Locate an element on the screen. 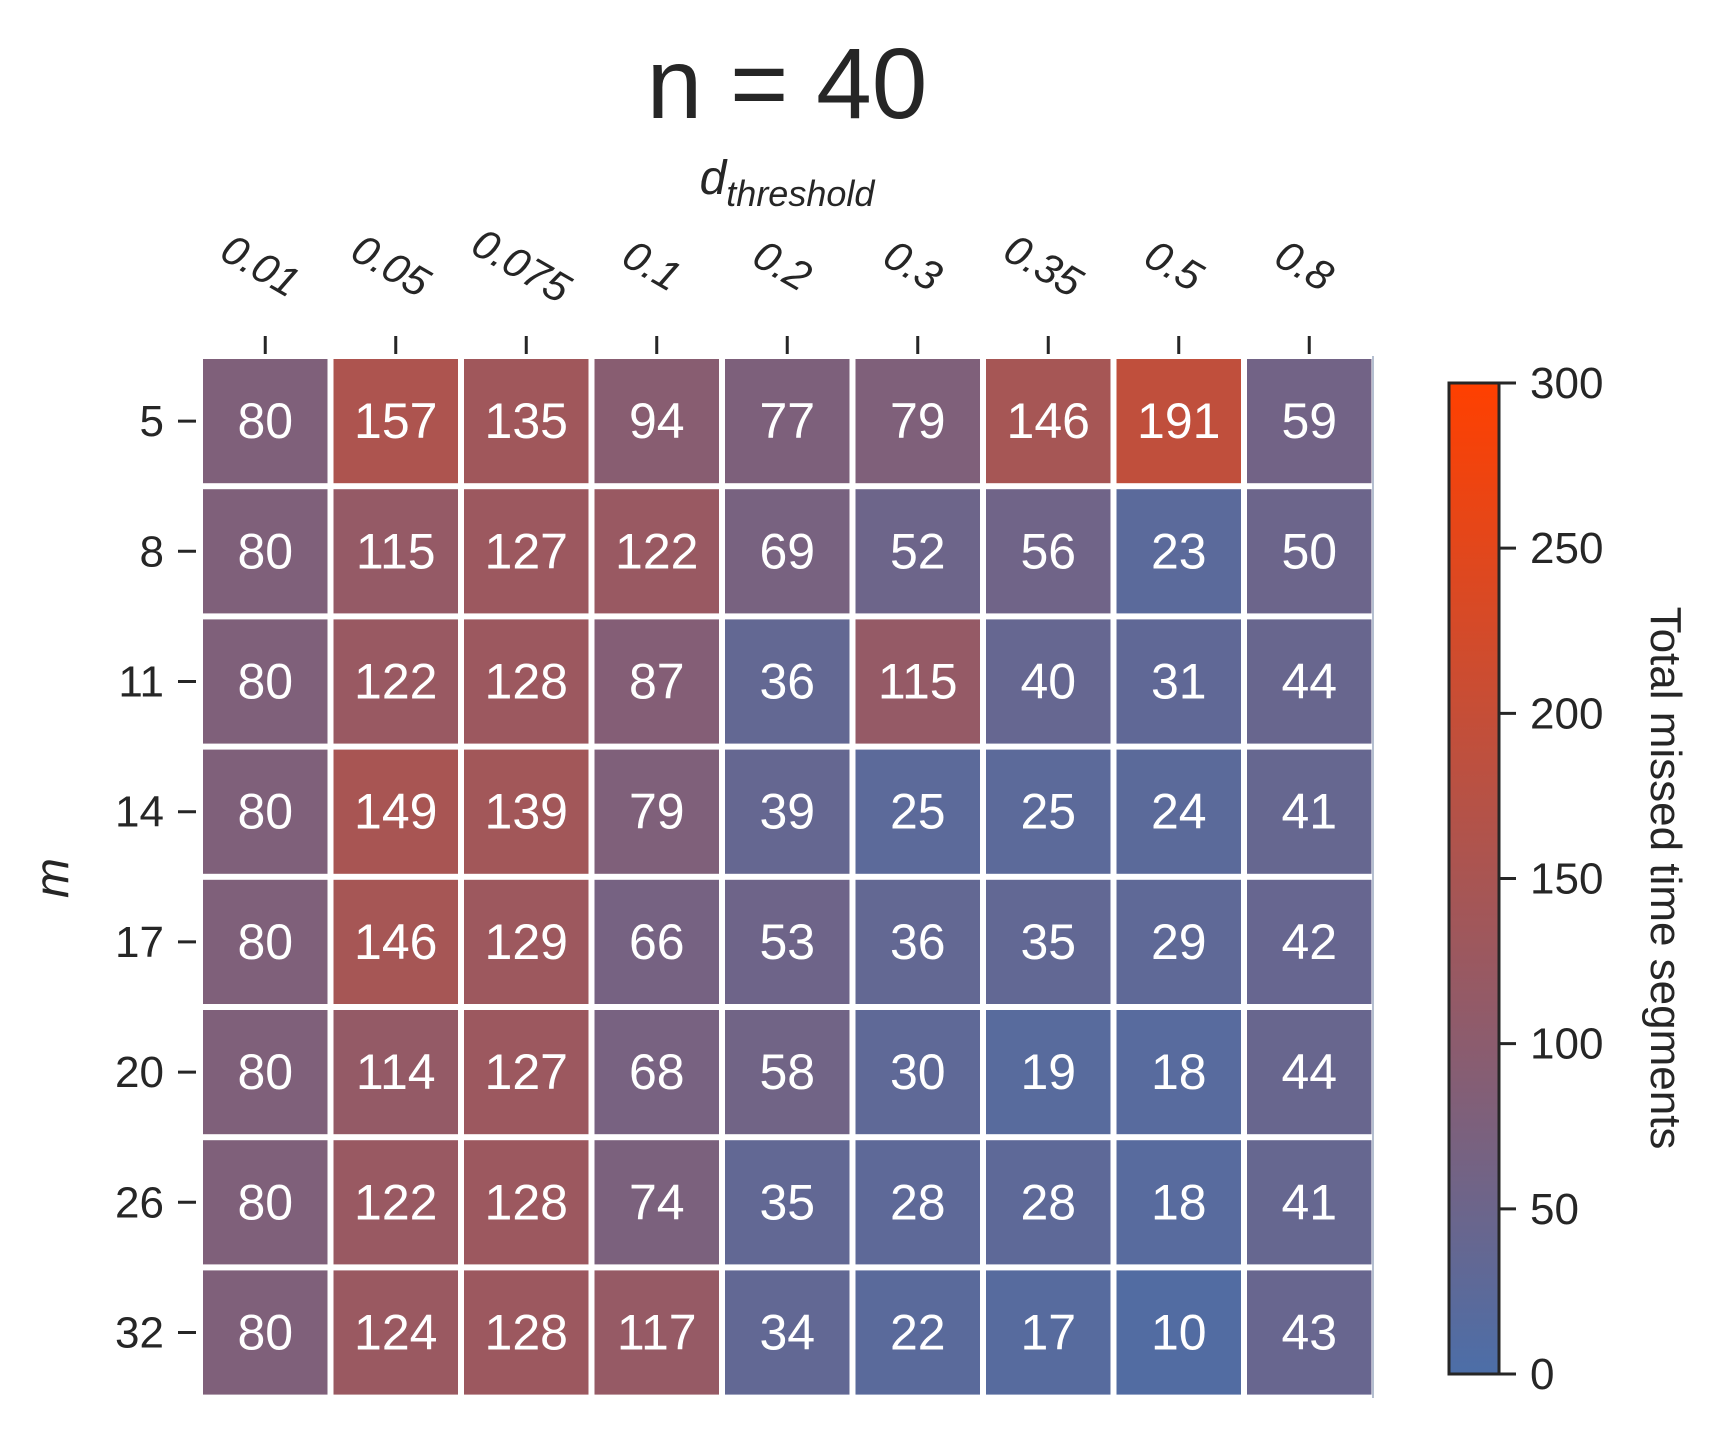 This screenshot has width=1718, height=1429. cell-value-label: 35 is located at coordinates (1048, 942).